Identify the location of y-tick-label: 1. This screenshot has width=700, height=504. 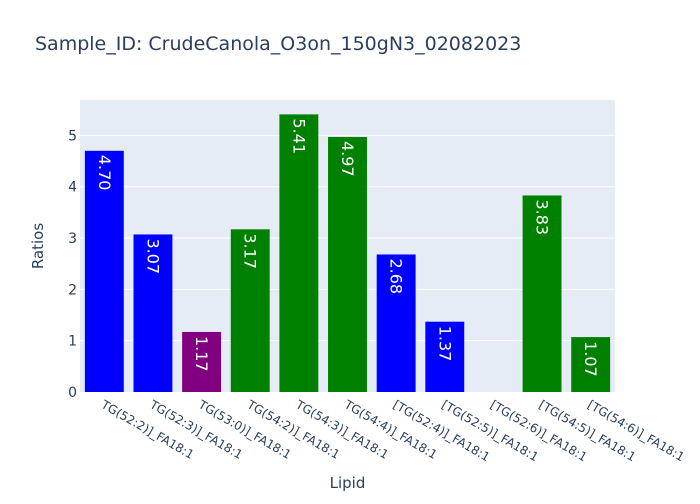
(72, 342).